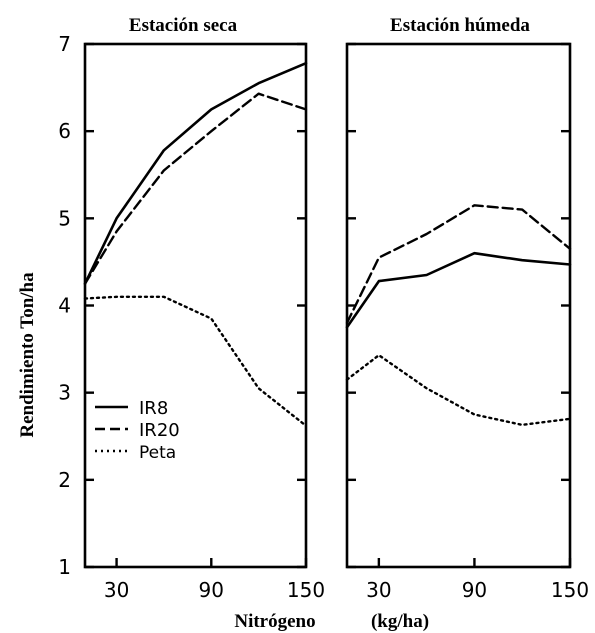  What do you see at coordinates (64, 567) in the screenshot?
I see `y-tick-label: 1` at bounding box center [64, 567].